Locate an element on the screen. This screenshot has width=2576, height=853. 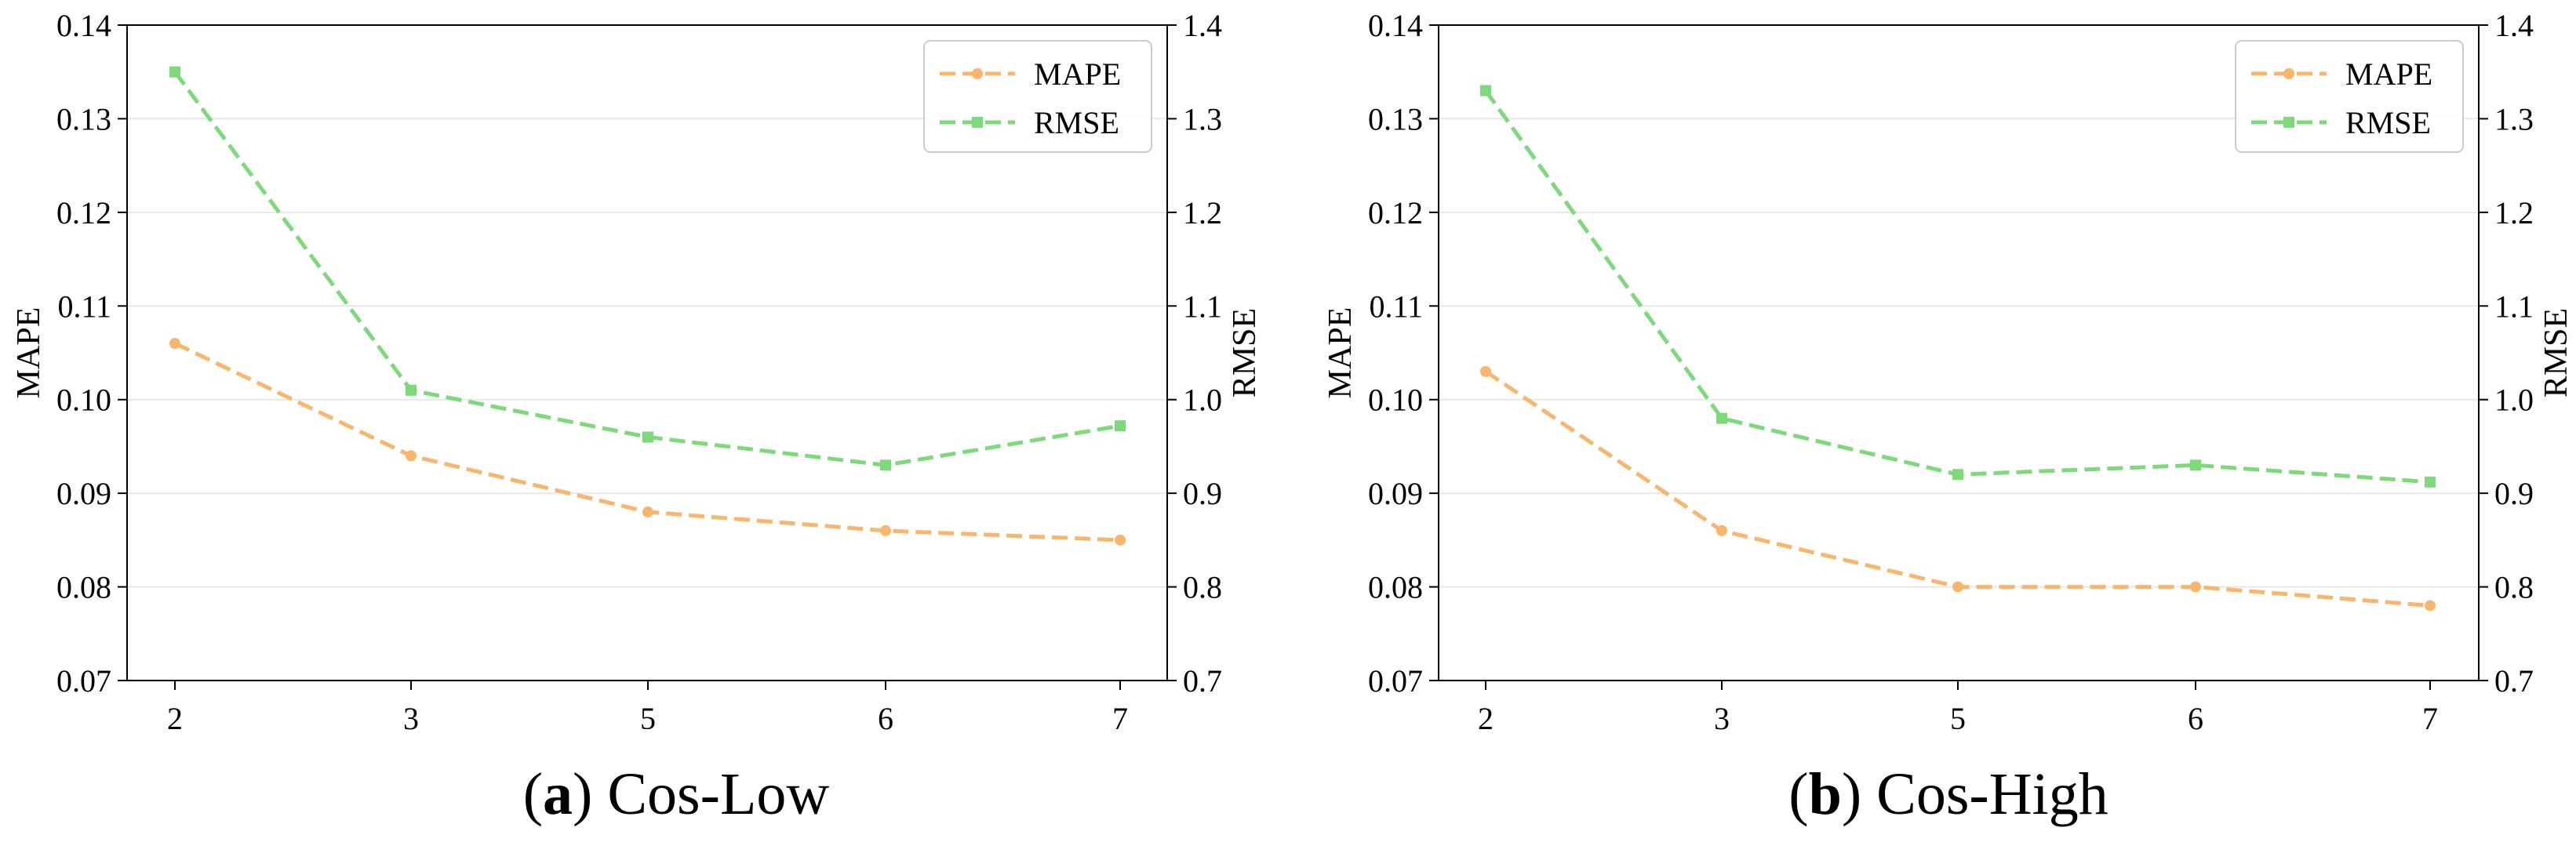
caption-b: (b) Cos-High is located at coordinates (1948, 794).